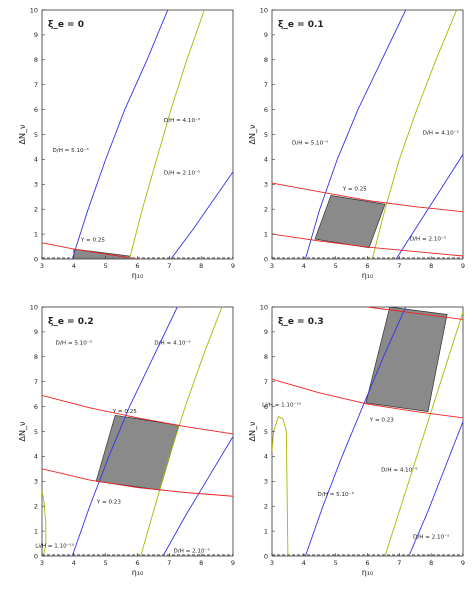 This screenshot has width=473, height=595. What do you see at coordinates (406, 359) in the screenshot?
I see `allowed-region` at bounding box center [406, 359].